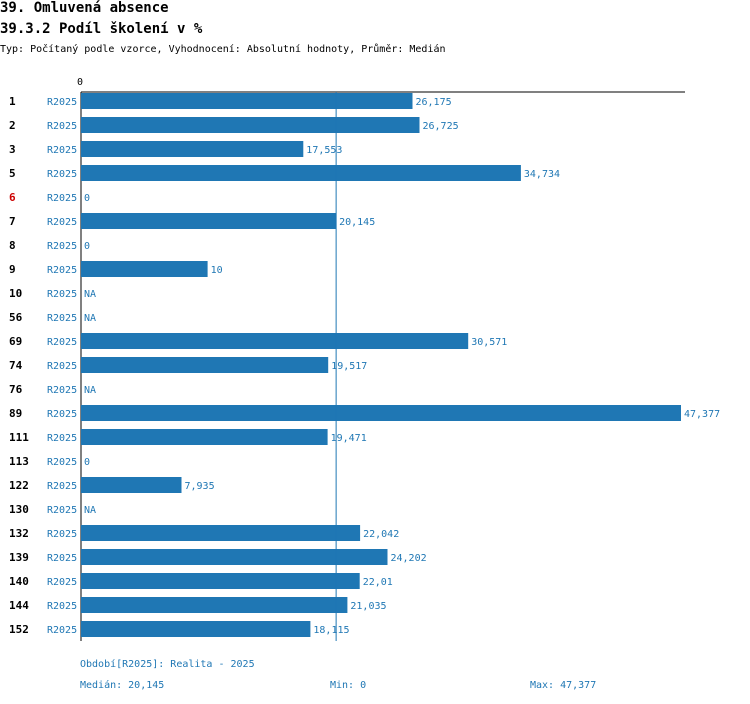 The width and height of the screenshot is (750, 704). I want to click on row-label: 6, so click(12, 197).